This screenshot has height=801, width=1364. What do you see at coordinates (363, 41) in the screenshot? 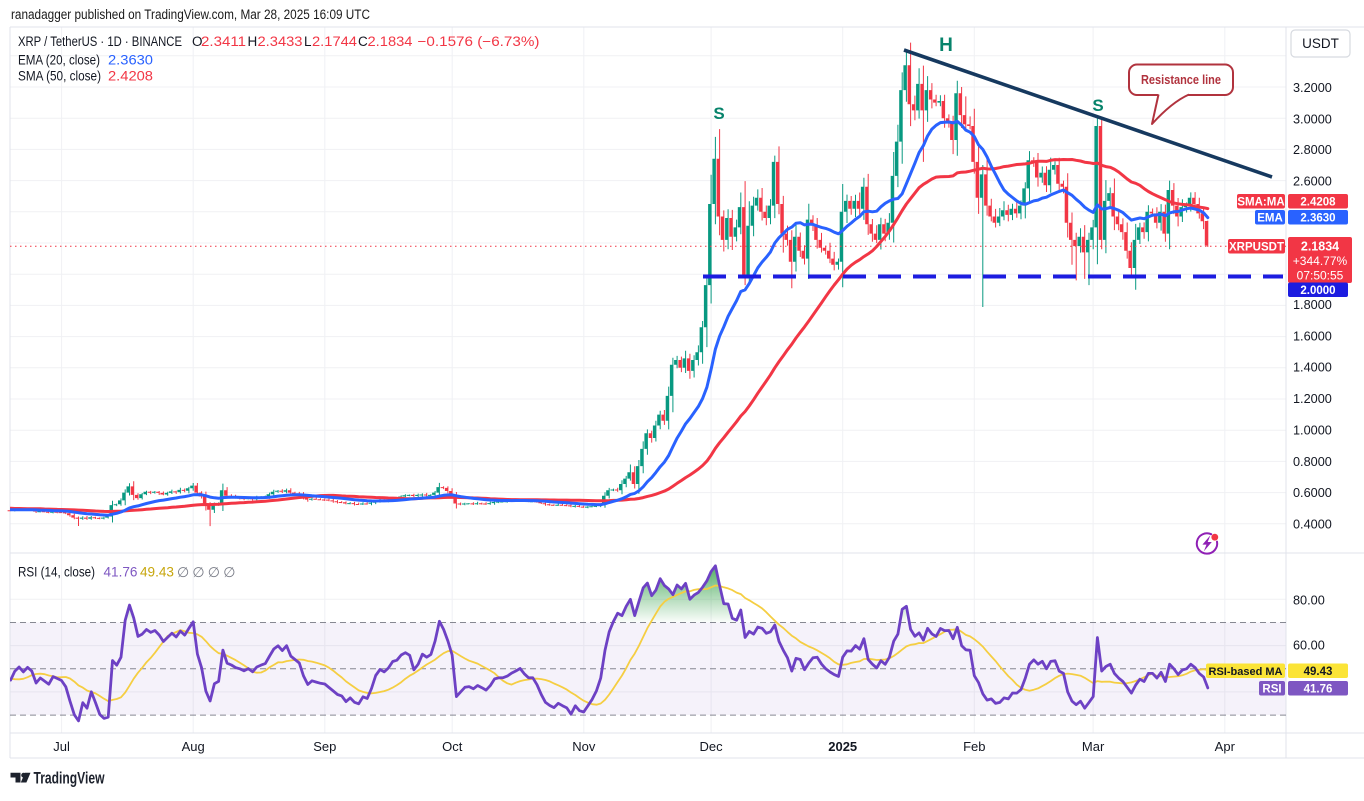
I see `svg-text: C` at bounding box center [363, 41].